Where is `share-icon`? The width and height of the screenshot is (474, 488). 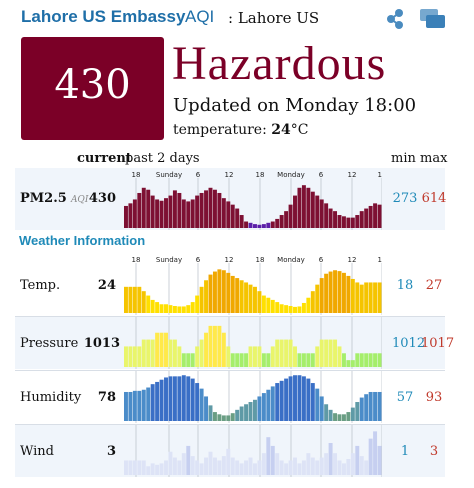
share-icon is located at coordinates (395, 19).